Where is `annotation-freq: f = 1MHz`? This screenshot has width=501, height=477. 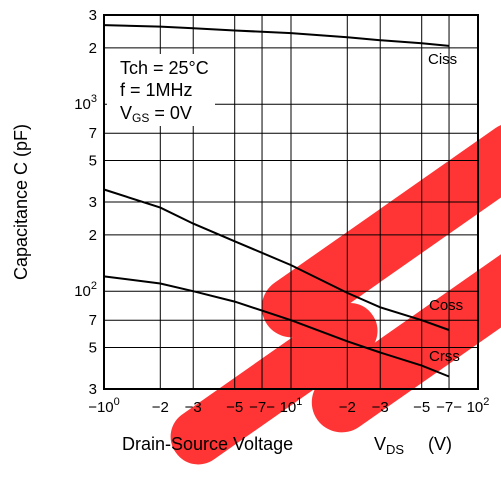
annotation-freq: f = 1MHz is located at coordinates (156, 90).